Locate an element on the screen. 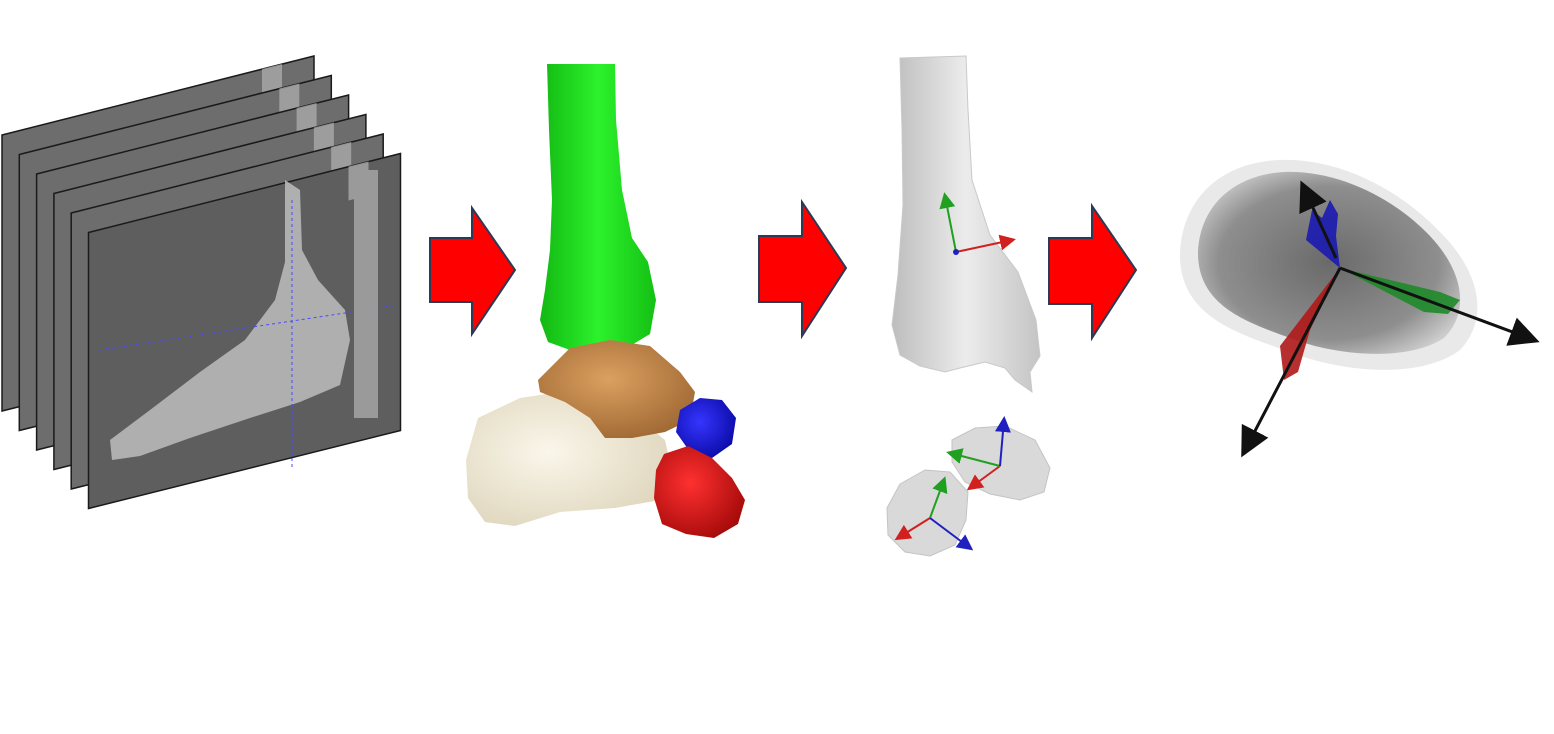  bone-blob is located at coordinates (1329, 262).